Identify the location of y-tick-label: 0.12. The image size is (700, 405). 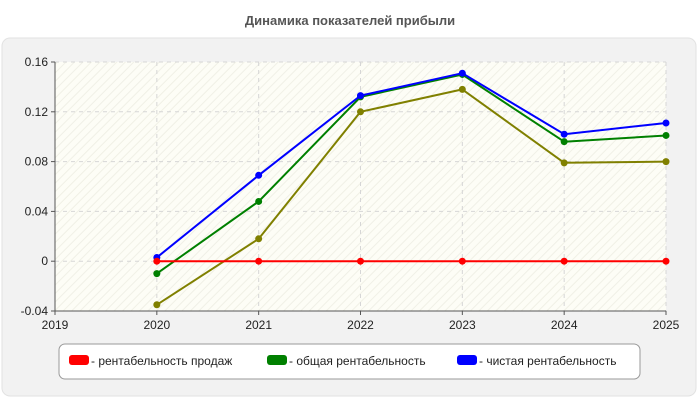
(37, 112).